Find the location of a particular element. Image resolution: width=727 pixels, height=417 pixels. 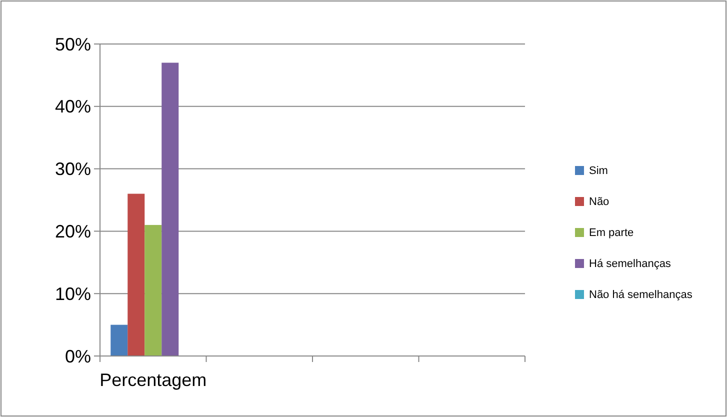

x-tick-label: Percentagem is located at coordinates (153, 380).